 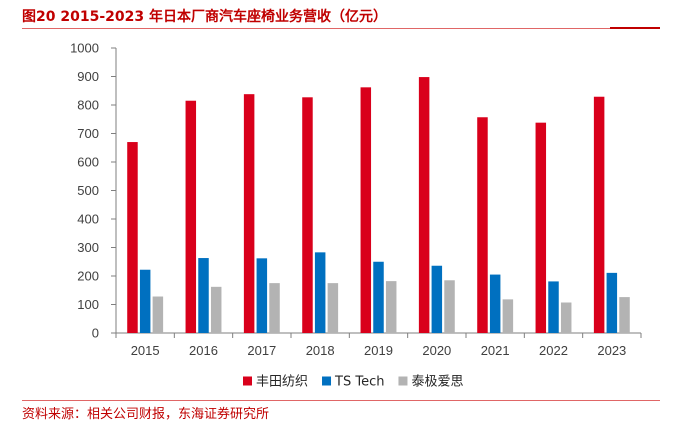 What do you see at coordinates (88, 162) in the screenshot?
I see `y-tick-label: 600` at bounding box center [88, 162].